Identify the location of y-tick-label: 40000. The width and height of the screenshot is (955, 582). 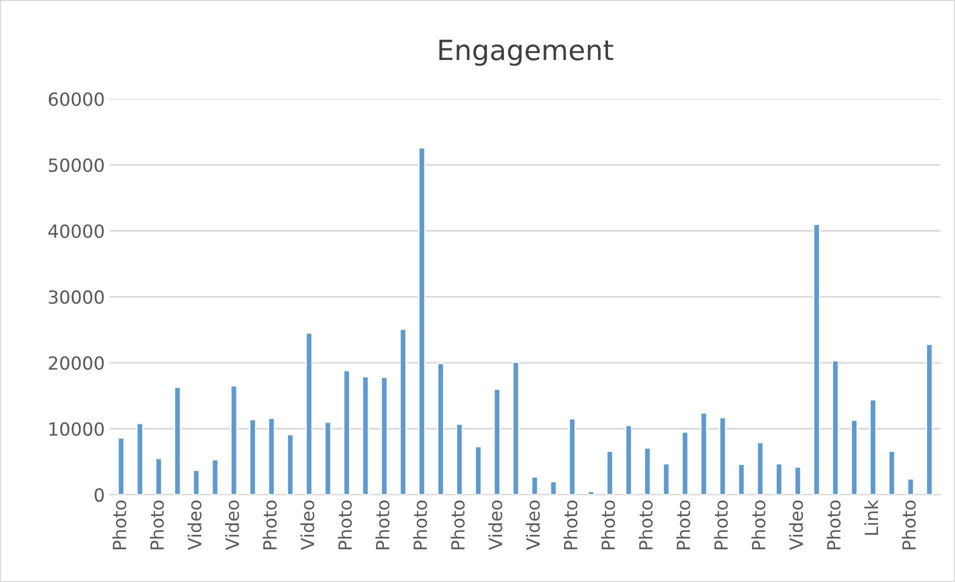
(76, 231).